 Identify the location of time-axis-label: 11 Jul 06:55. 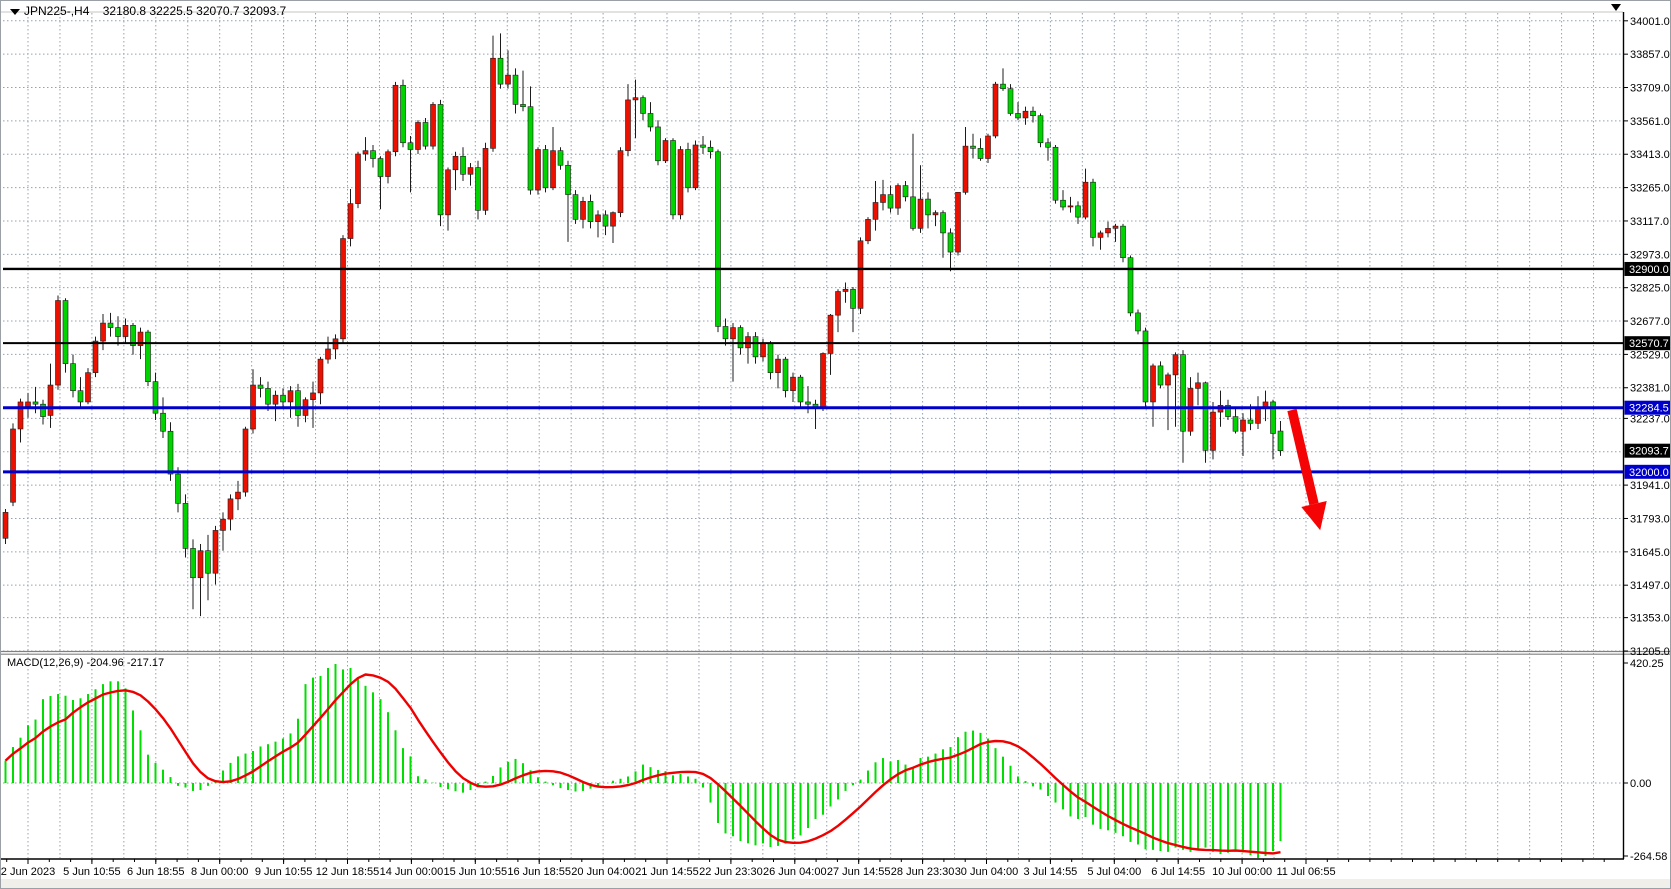
(1305, 872).